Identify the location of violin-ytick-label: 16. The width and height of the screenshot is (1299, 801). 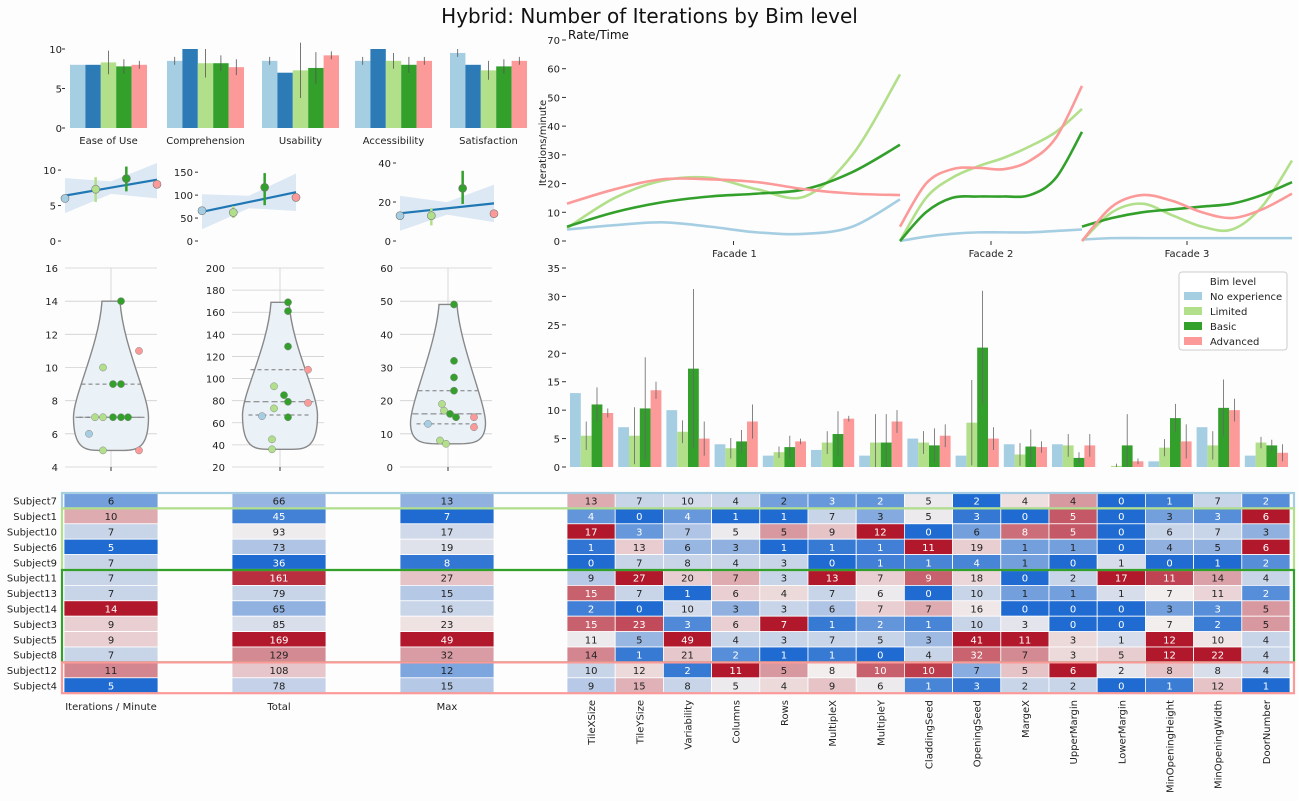
(51, 269).